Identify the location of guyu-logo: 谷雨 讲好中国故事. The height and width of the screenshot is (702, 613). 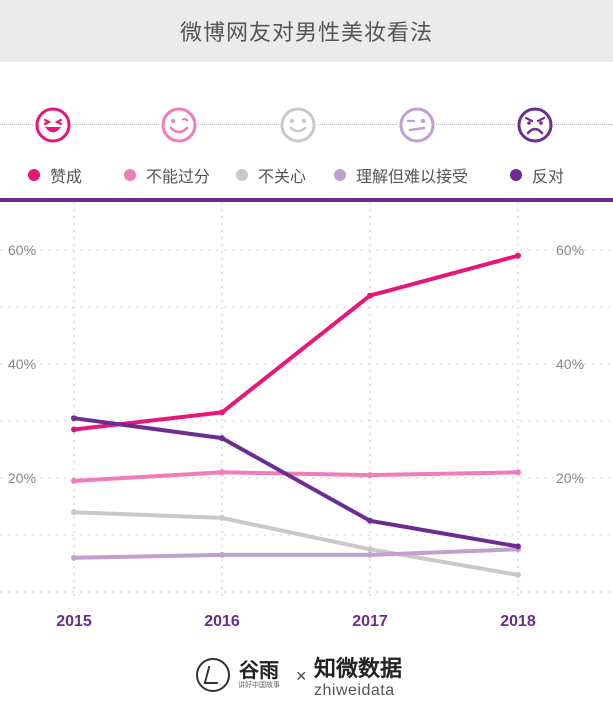
(238, 675).